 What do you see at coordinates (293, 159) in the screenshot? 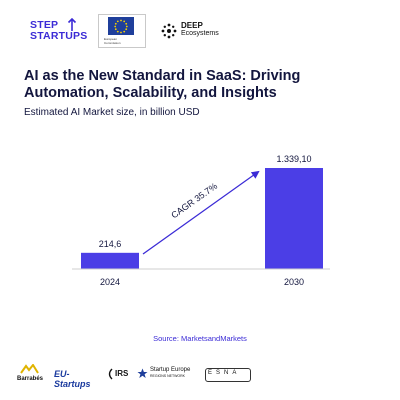
I see `value-label-2030: 1.339,10` at bounding box center [293, 159].